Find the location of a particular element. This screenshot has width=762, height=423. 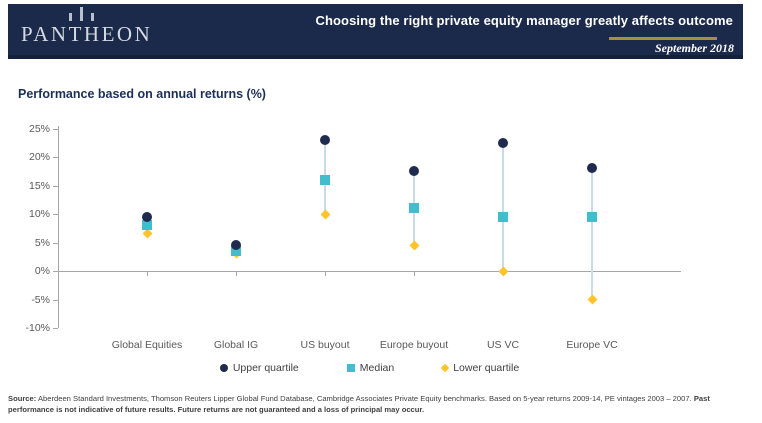

point-median-europe-buyout is located at coordinates (414, 208).